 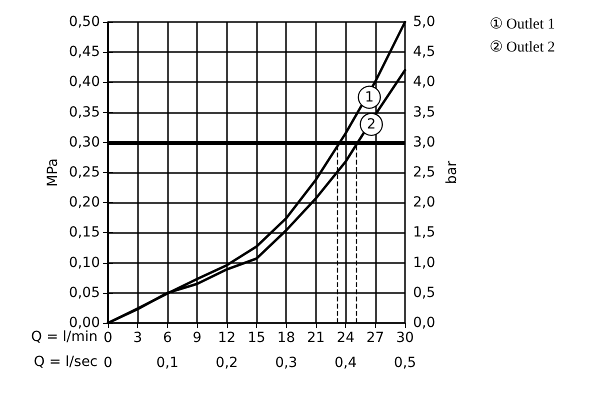 What do you see at coordinates (84, 232) in the screenshot?
I see `y-tick-label: 0,15` at bounding box center [84, 232].